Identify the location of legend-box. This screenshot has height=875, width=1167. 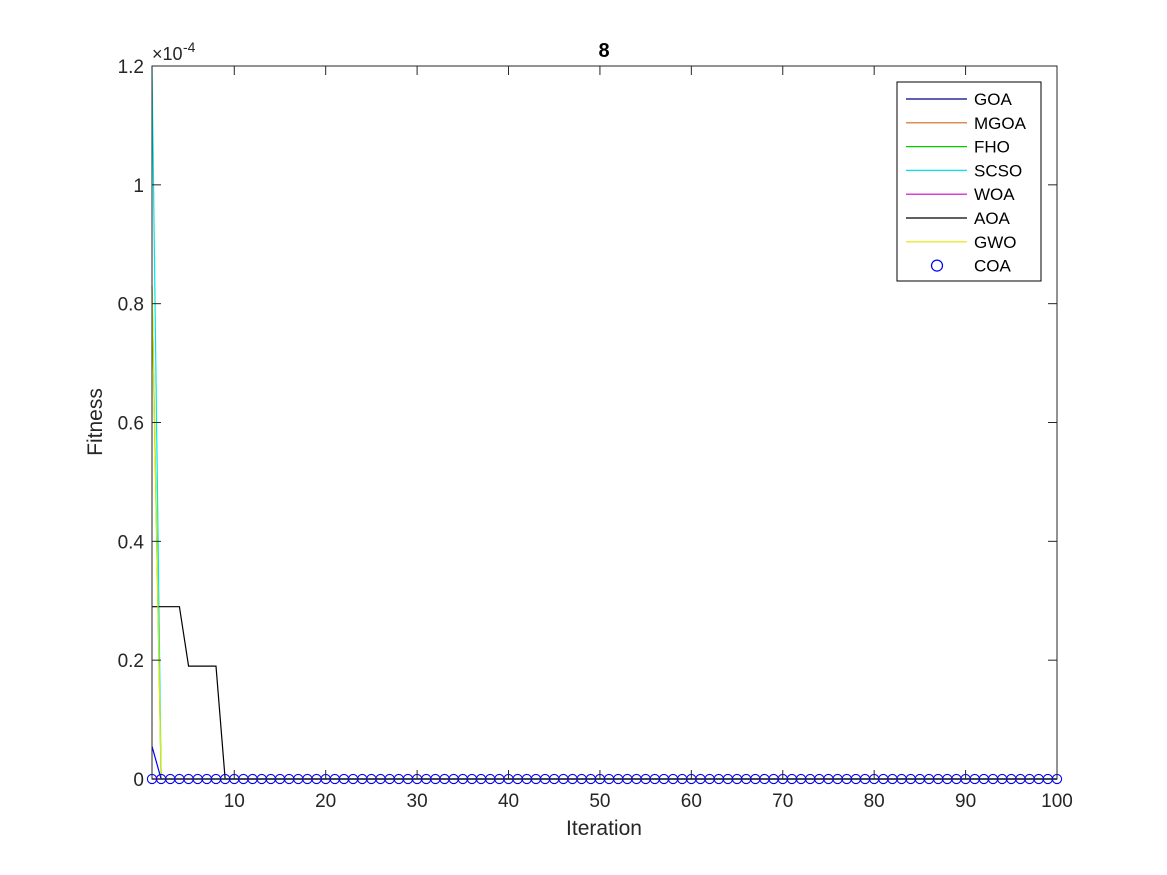
(969, 181).